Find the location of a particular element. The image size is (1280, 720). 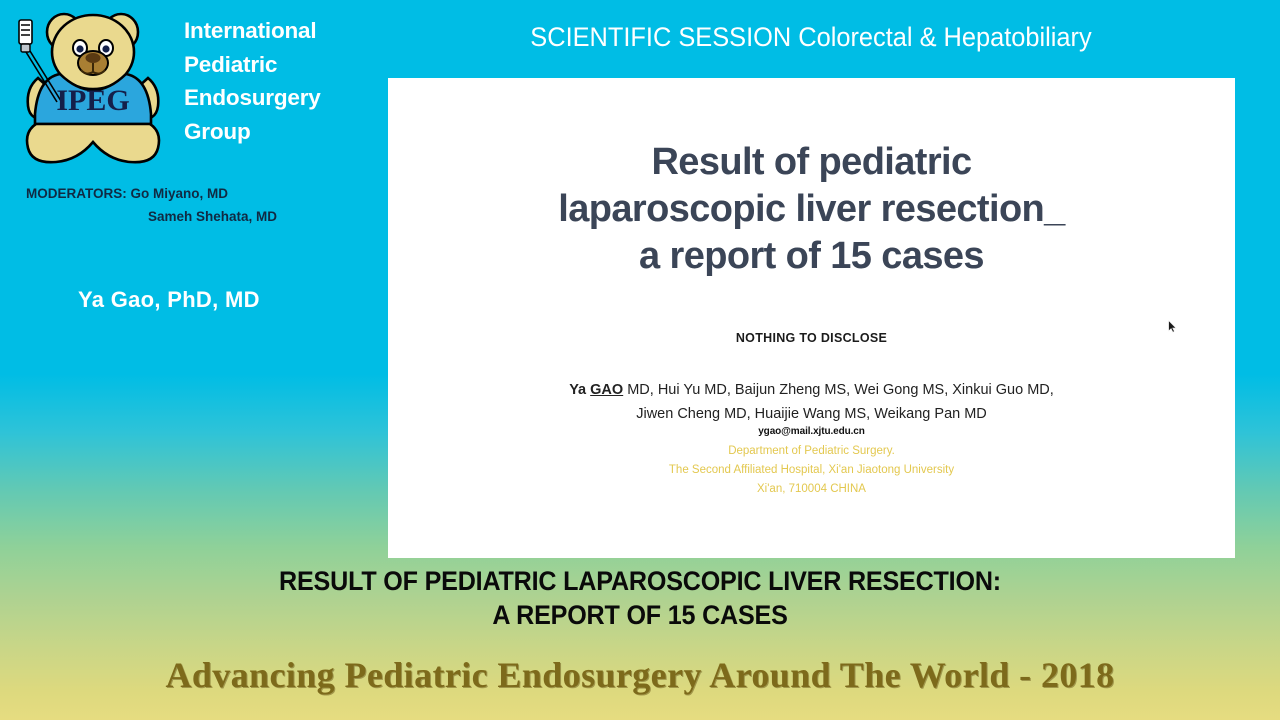

mouse-cursor-icon is located at coordinates (1172, 326).